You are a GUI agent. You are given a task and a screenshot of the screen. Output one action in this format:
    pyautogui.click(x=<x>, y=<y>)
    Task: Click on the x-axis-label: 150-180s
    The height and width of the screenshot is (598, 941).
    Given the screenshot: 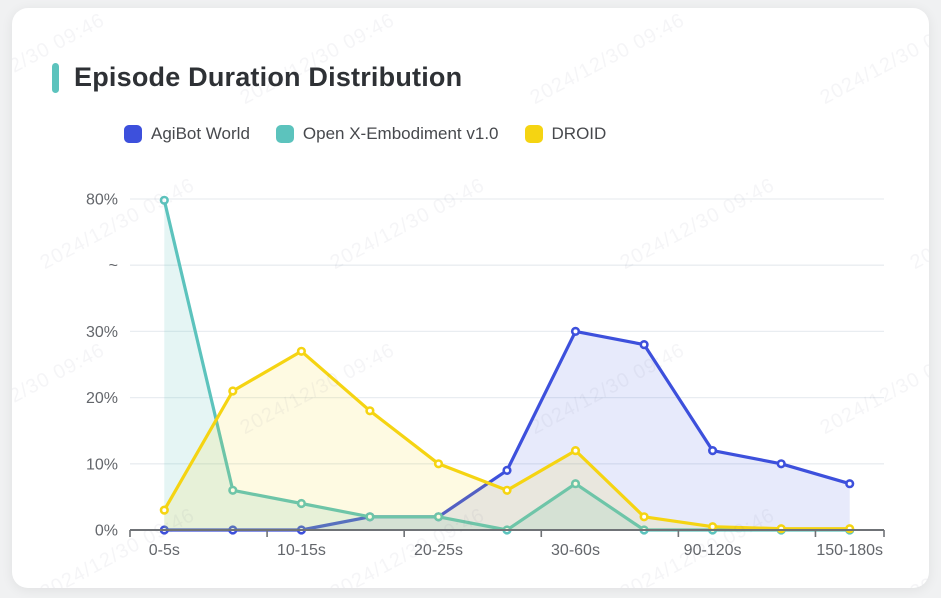 What is the action you would take?
    pyautogui.click(x=849, y=550)
    